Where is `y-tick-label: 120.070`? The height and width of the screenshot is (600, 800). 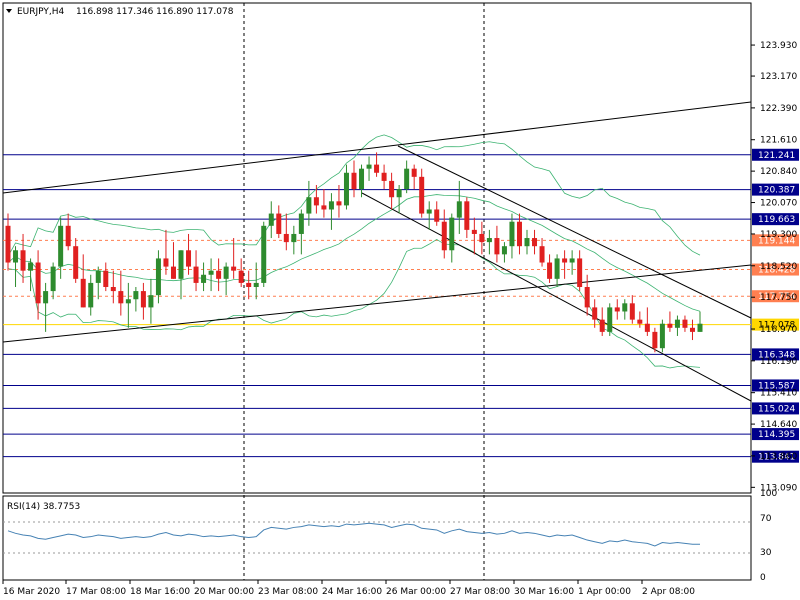
y-tick-label: 120.070 is located at coordinates (778, 204).